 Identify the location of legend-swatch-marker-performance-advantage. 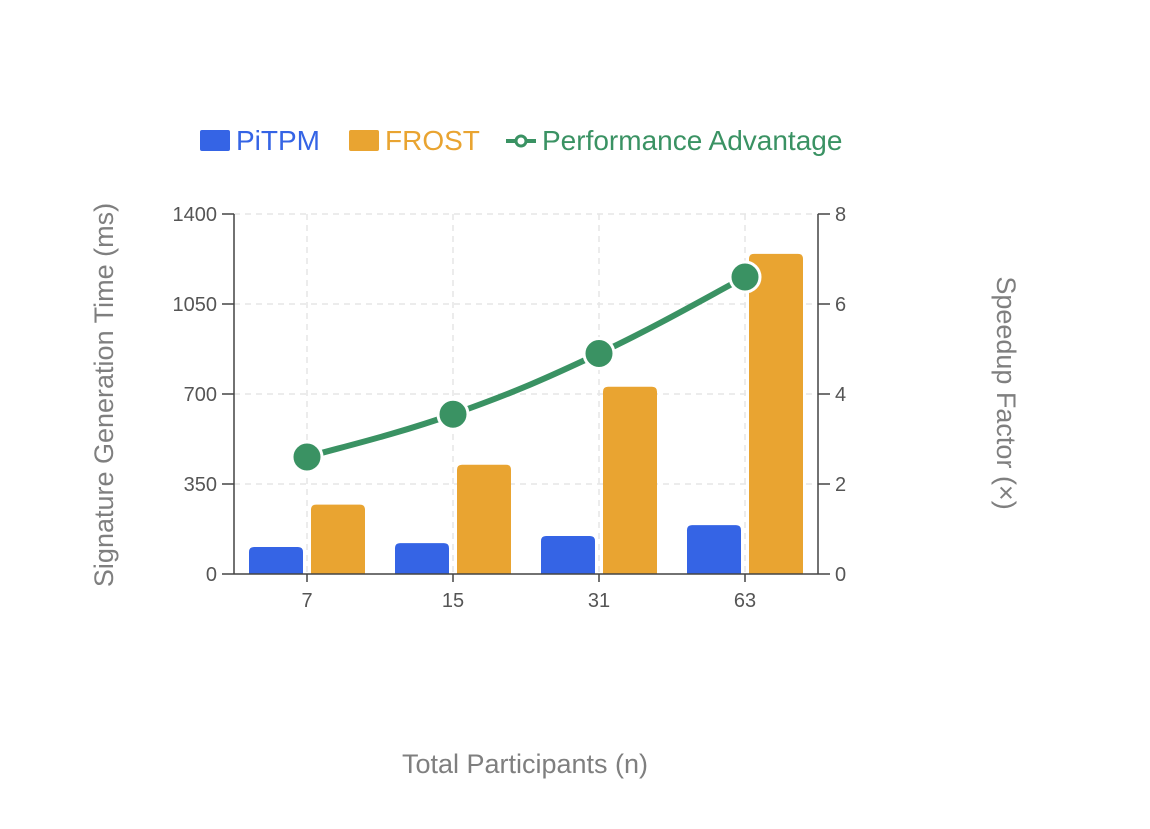
(521, 141).